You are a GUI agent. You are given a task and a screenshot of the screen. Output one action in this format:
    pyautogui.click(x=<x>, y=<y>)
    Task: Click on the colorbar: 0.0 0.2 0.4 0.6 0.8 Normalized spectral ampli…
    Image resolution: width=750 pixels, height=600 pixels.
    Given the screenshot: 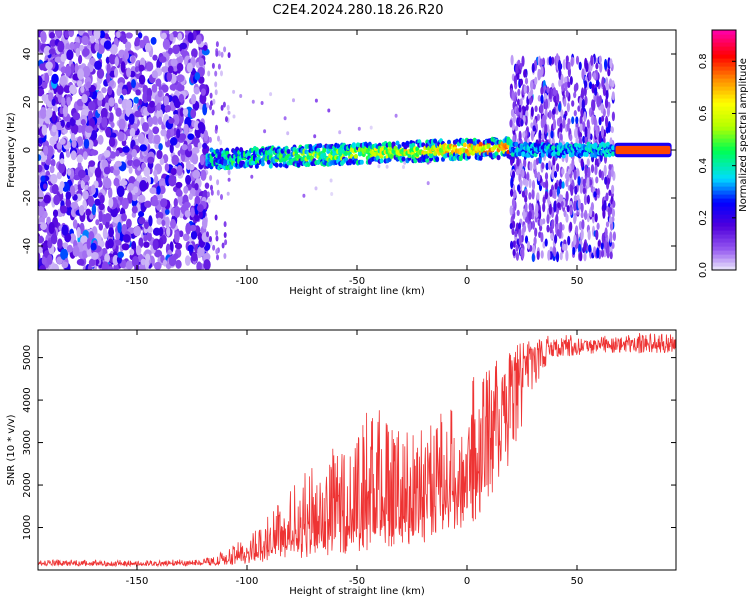 What is the action you would take?
    pyautogui.click(x=723, y=153)
    